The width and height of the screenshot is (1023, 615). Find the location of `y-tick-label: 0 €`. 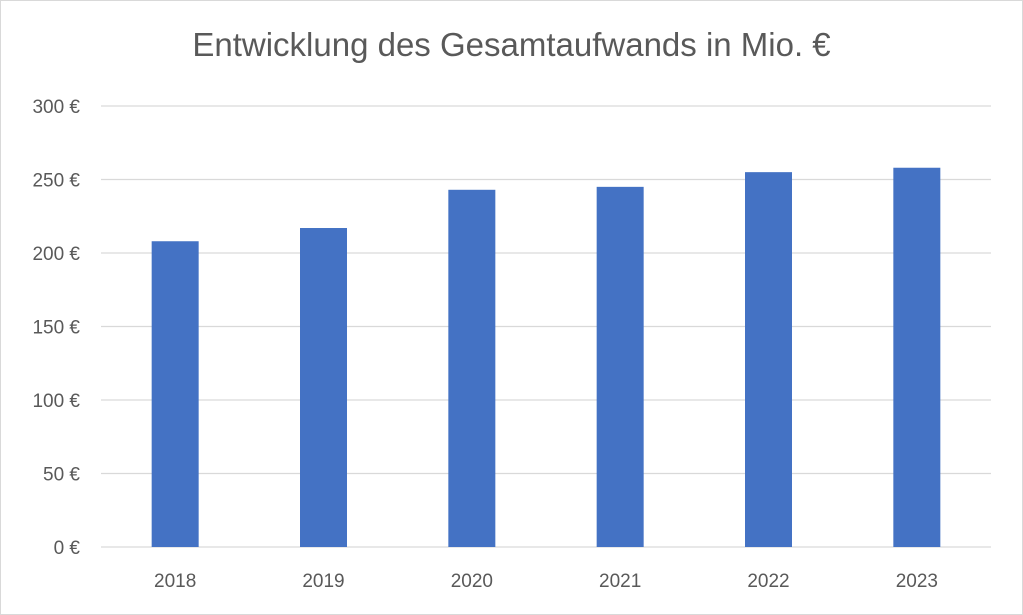

y-tick-label: 0 € is located at coordinates (67, 548).